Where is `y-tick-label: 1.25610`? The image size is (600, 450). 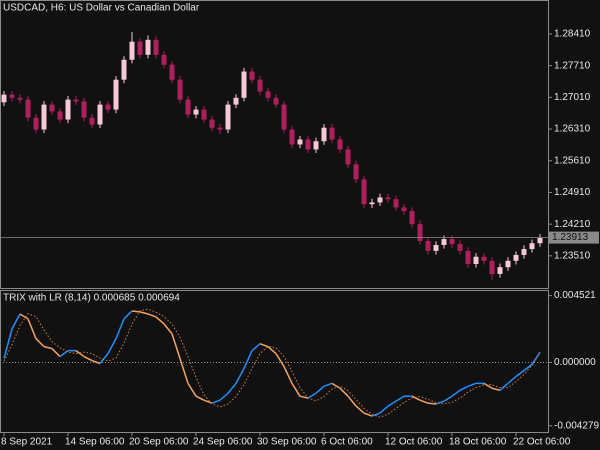
y-tick-label: 1.25610 is located at coordinates (572, 160).